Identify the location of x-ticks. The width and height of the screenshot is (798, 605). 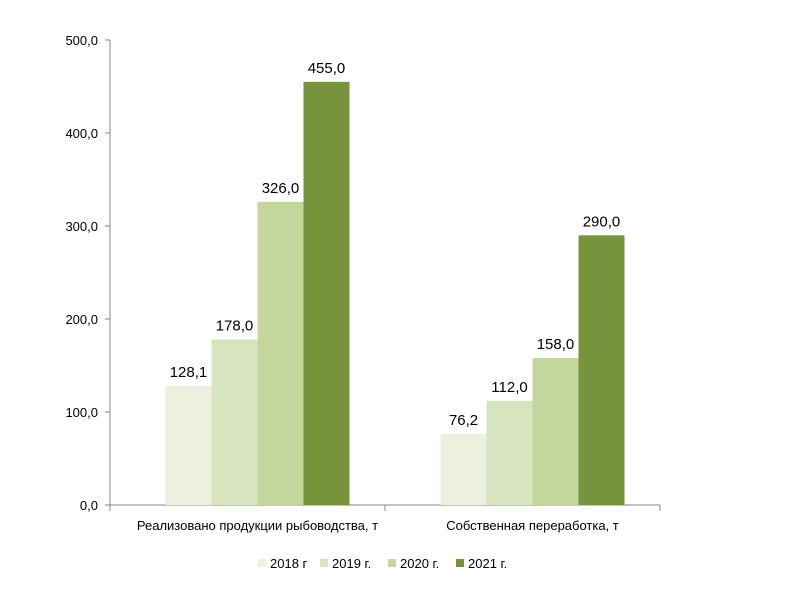
(385, 508).